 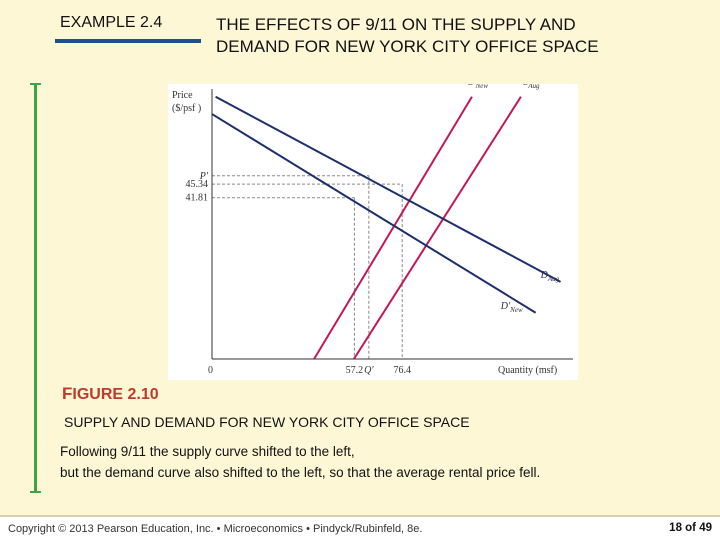 What do you see at coordinates (67, 393) in the screenshot?
I see `figure-label-initial: F` at bounding box center [67, 393].